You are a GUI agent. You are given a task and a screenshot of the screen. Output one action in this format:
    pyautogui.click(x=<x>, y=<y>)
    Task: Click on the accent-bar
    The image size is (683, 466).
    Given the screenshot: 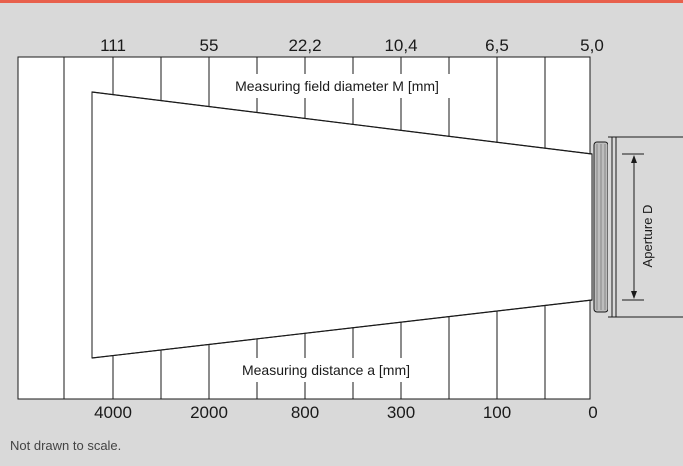 What is the action you would take?
    pyautogui.click(x=341, y=1)
    